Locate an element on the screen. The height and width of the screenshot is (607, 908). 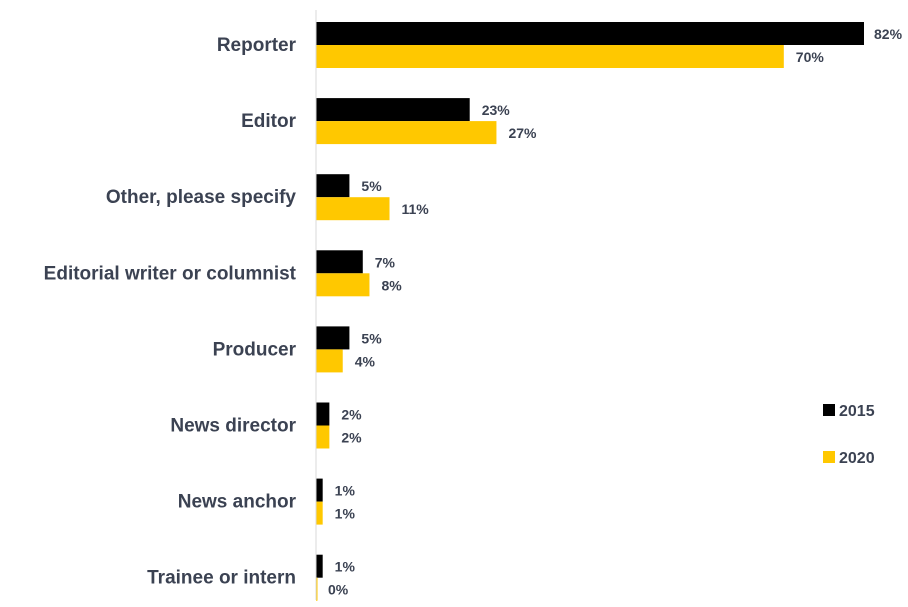
legend-swatch-2020 is located at coordinates (829, 457).